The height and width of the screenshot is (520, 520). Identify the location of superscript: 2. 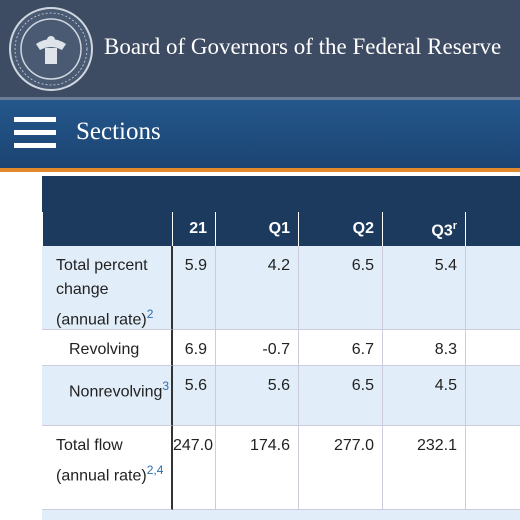
(150, 314).